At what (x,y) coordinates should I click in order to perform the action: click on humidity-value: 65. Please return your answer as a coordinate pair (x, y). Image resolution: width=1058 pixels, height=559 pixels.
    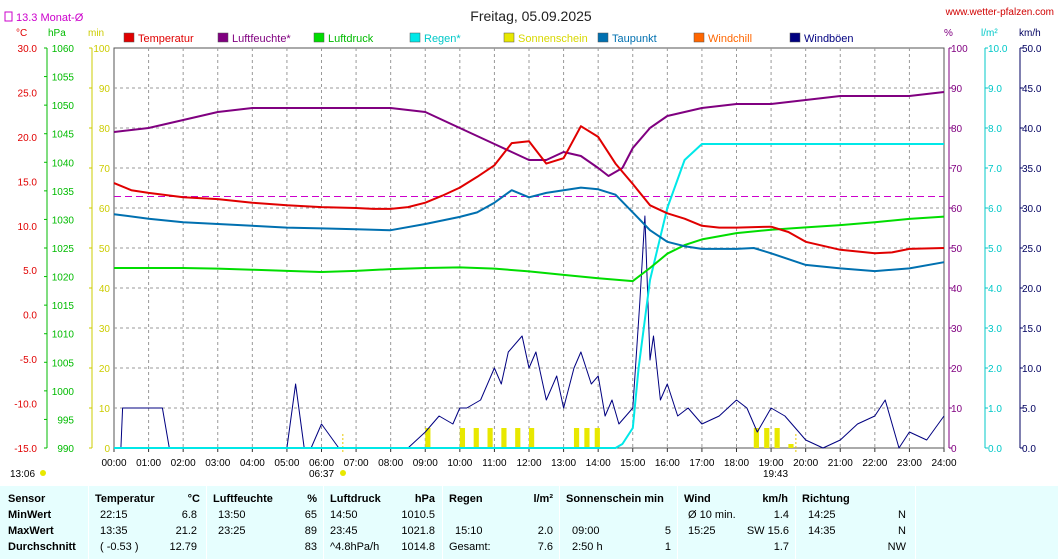
    Looking at the image, I should click on (310, 515).